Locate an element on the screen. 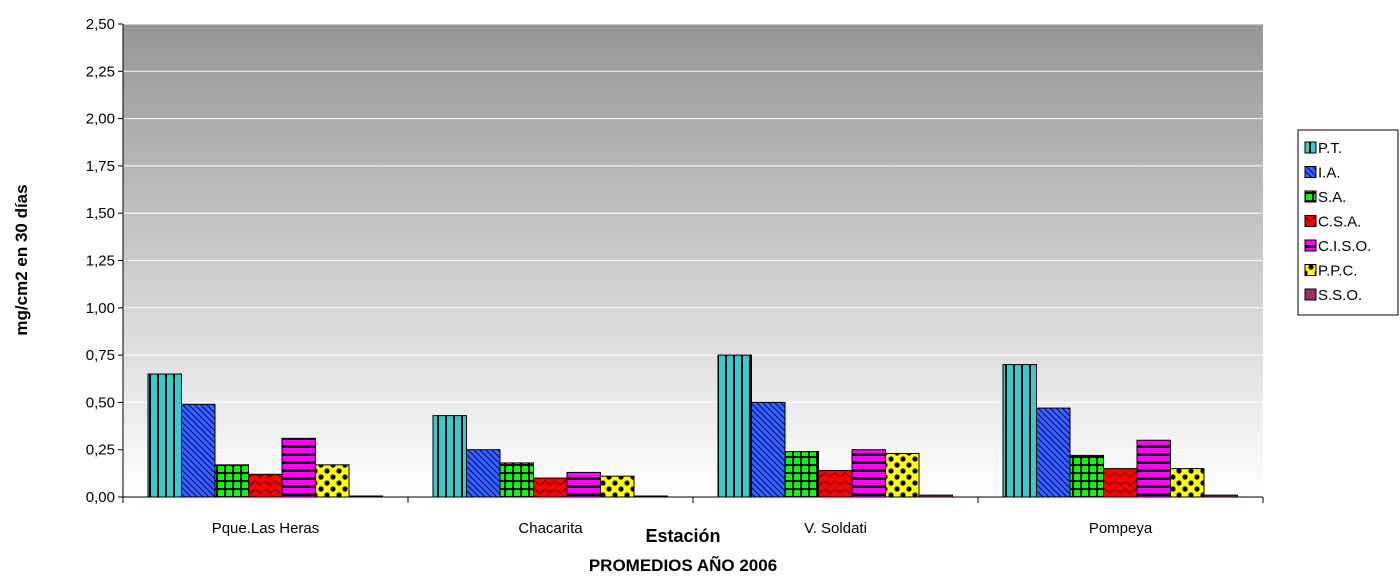 The image size is (1400, 579). y-tick-label: 0,75 is located at coordinates (100, 355).